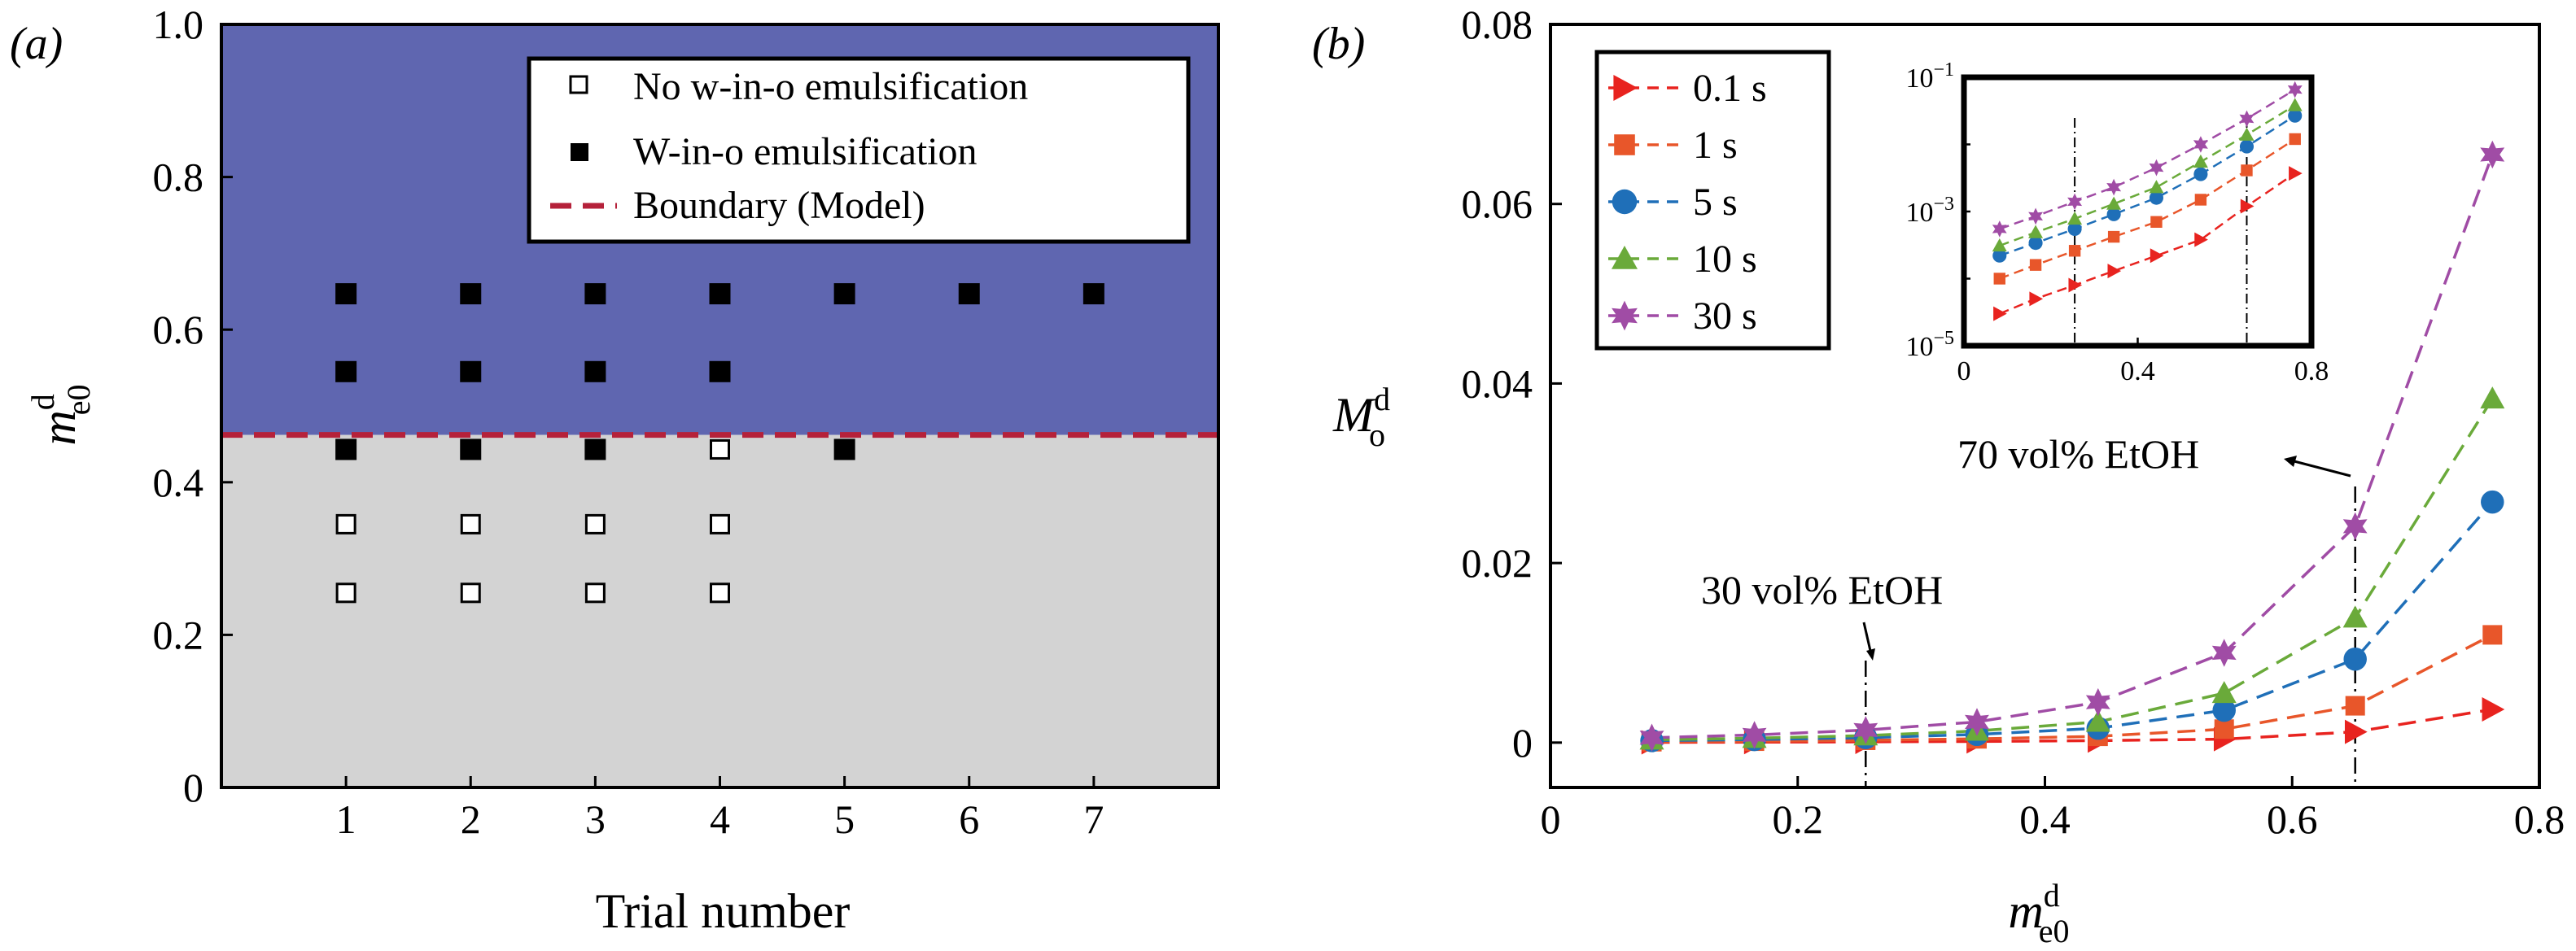 This screenshot has height=951, width=2576. What do you see at coordinates (595, 819) in the screenshot?
I see `x-tick-label: 3` at bounding box center [595, 819].